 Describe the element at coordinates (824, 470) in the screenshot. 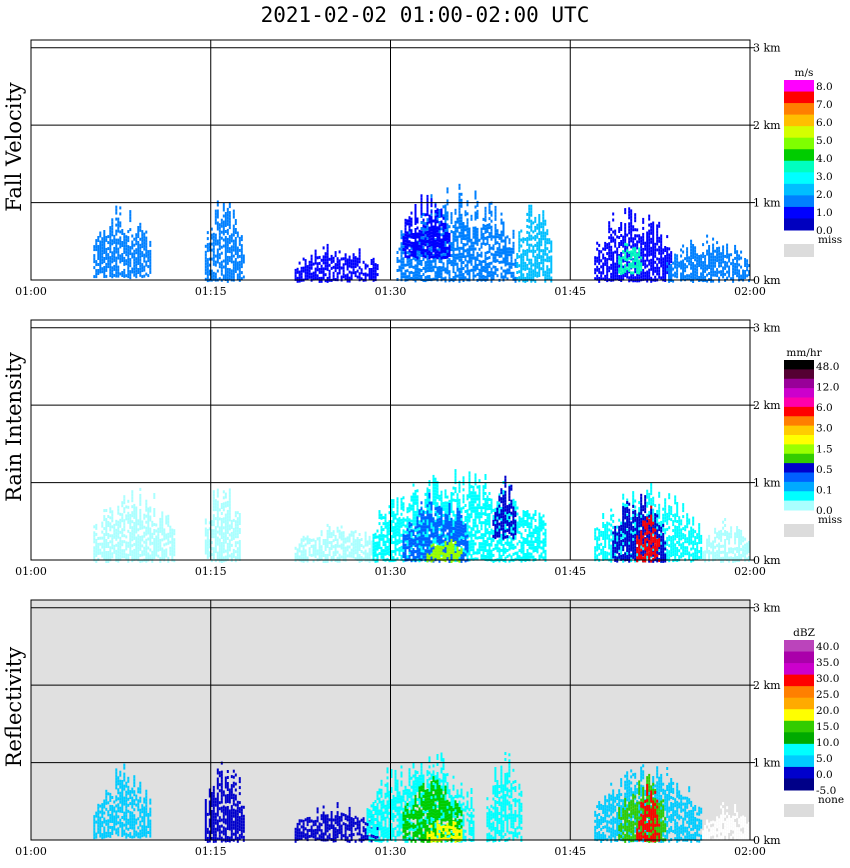

I see `colorbar-label: 0.5` at that location.